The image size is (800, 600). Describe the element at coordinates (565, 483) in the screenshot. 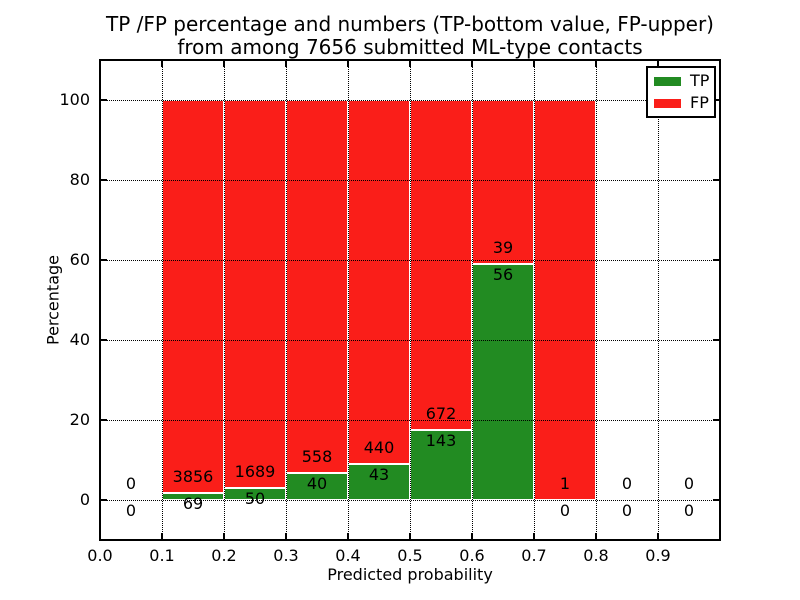

I see `fp-count-label: 1` at that location.